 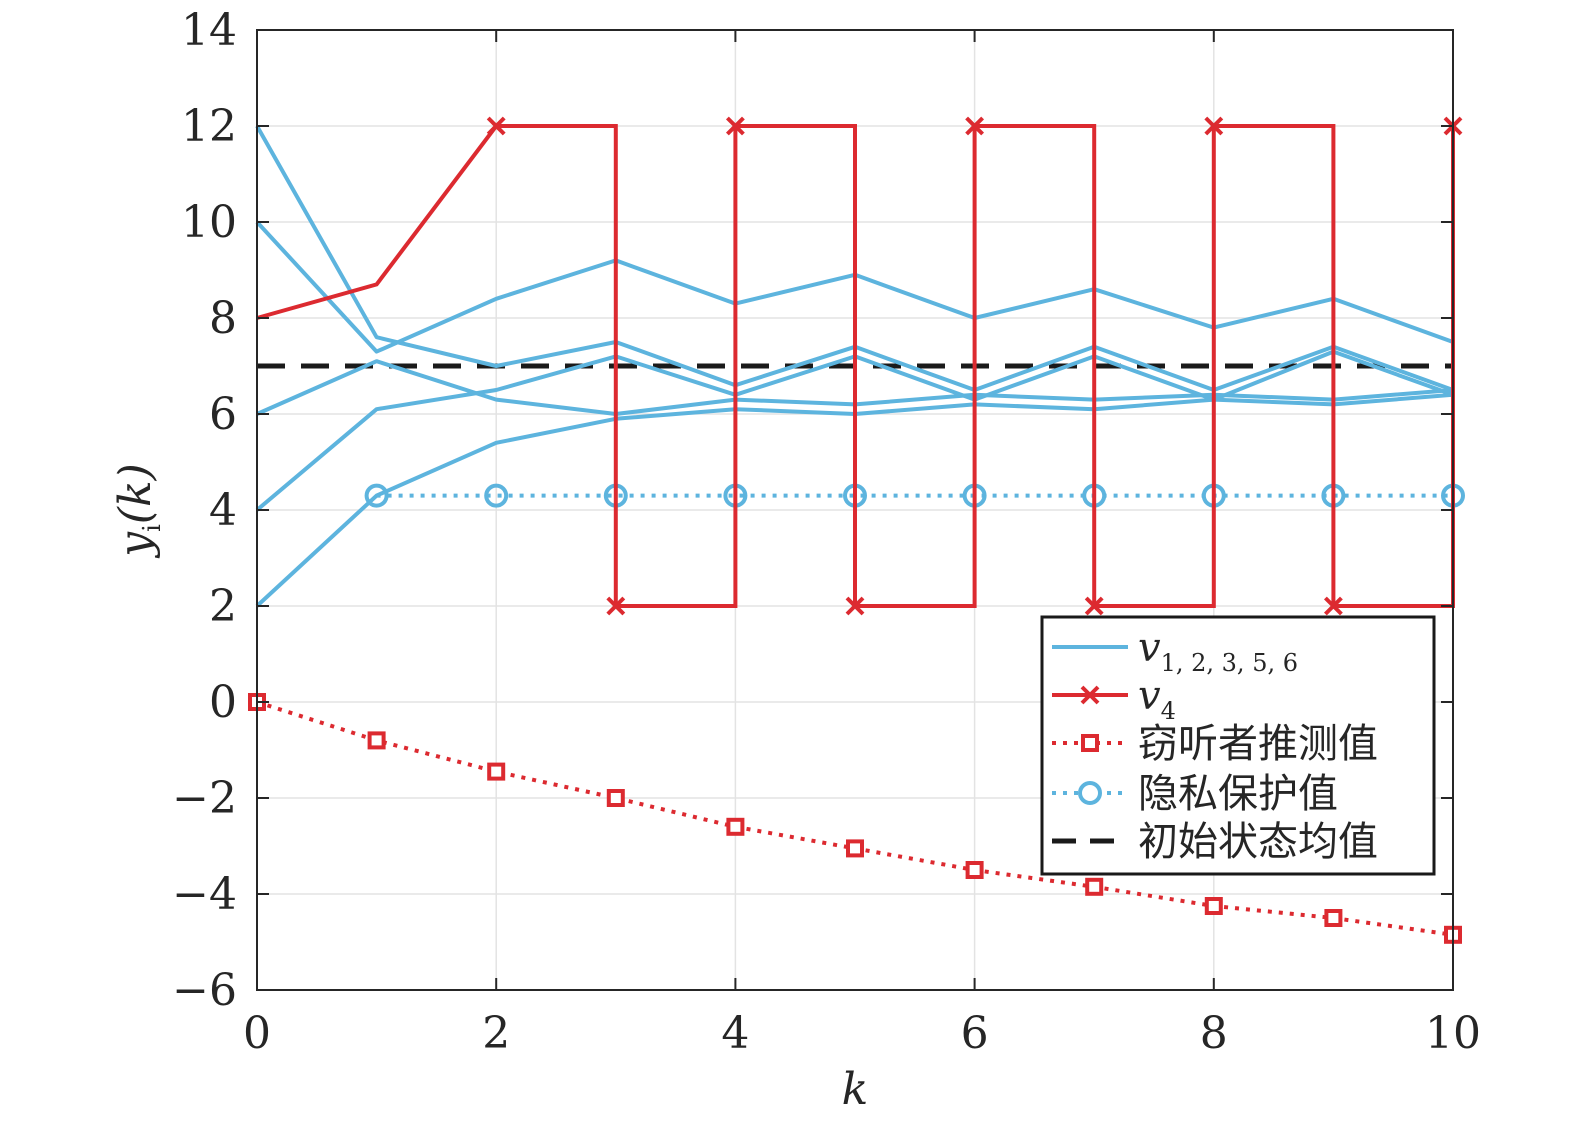 I want to click on x-tick-label: 2, so click(x=496, y=1033).